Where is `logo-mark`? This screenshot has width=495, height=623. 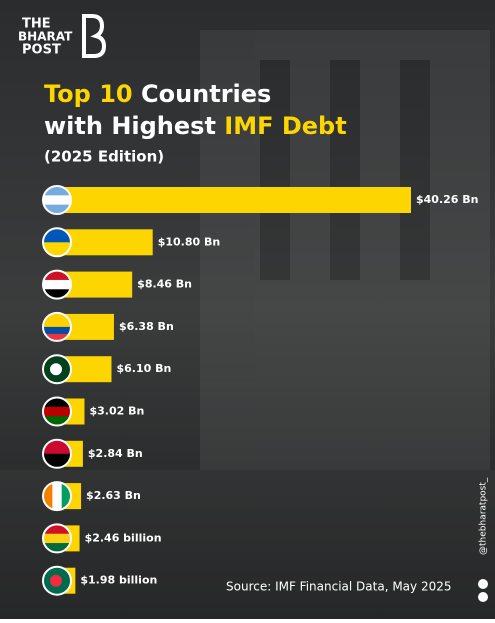 logo-mark is located at coordinates (94, 36).